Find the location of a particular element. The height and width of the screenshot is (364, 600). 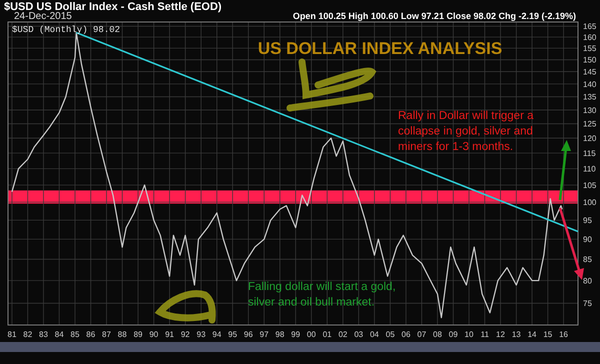

x-tick-label: 01 is located at coordinates (327, 334).